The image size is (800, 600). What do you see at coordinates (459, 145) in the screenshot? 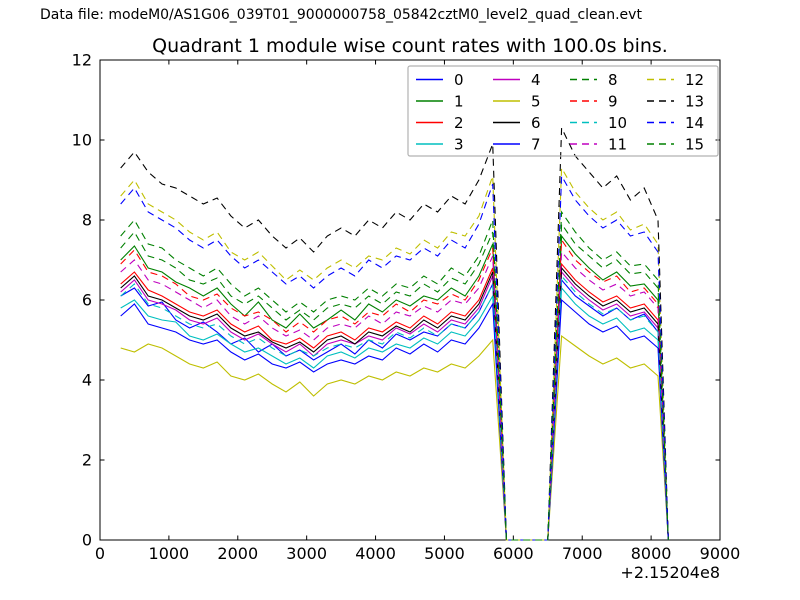
I see `legend-label-3: 3` at bounding box center [459, 145].